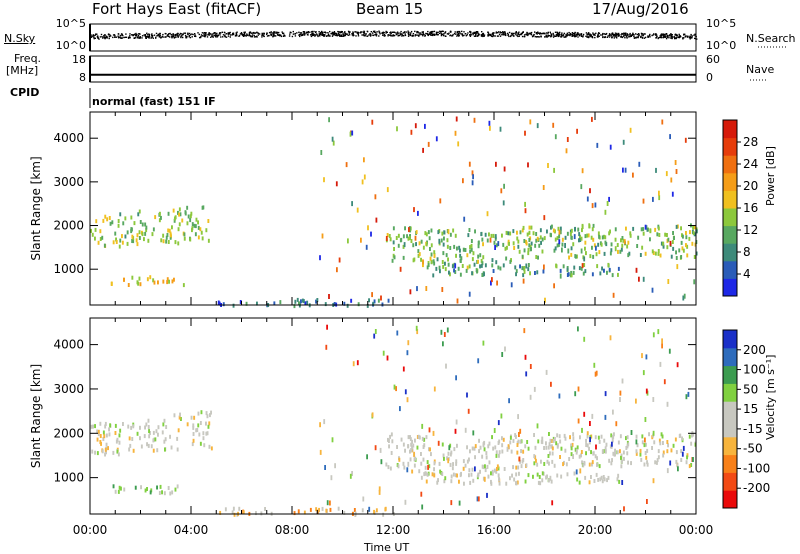 The width and height of the screenshot is (800, 554). What do you see at coordinates (154, 101) in the screenshot?
I see `cpid-value: normal (fast) 151 IF` at bounding box center [154, 101].